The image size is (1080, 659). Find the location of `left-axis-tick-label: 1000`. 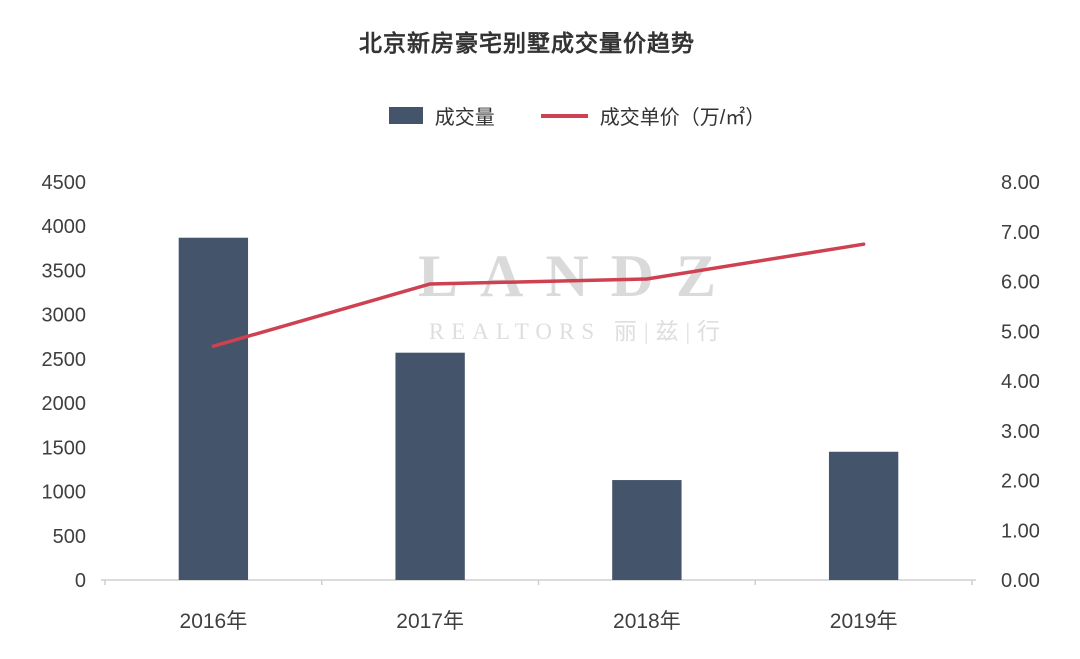

left-axis-tick-label: 1000 is located at coordinates (64, 493).